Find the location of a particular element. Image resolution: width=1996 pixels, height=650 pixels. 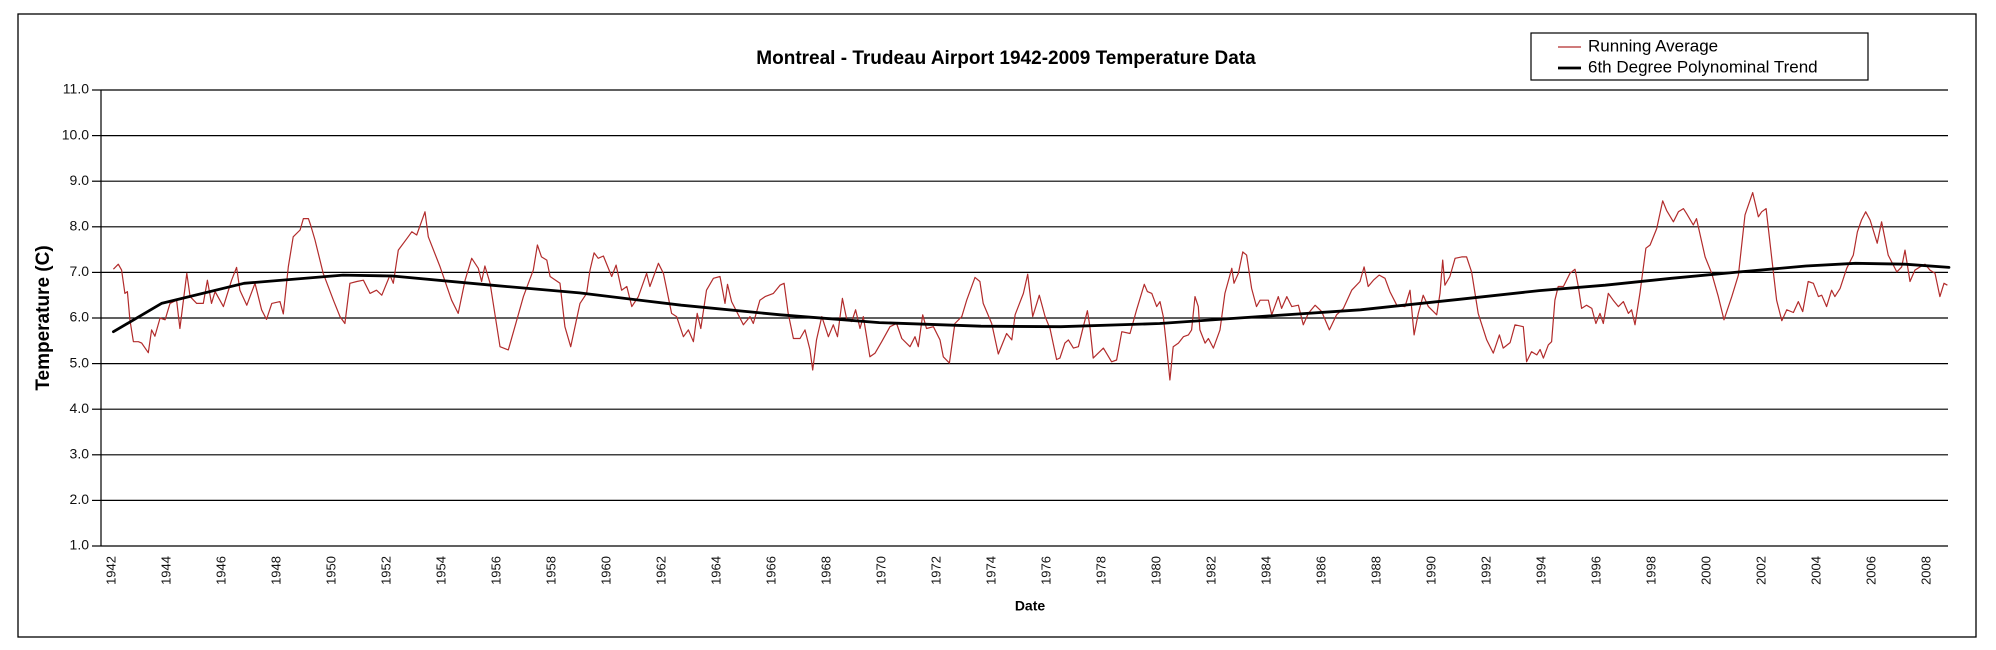

y-tick-label: 4.0 is located at coordinates (80, 408).